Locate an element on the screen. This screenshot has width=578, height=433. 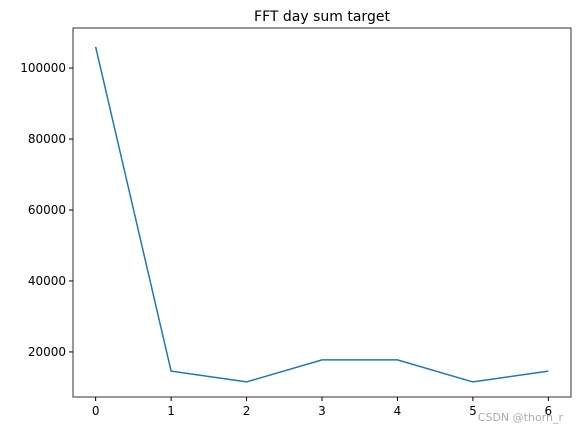
chart-title: FFT day sum target is located at coordinates (322, 17).